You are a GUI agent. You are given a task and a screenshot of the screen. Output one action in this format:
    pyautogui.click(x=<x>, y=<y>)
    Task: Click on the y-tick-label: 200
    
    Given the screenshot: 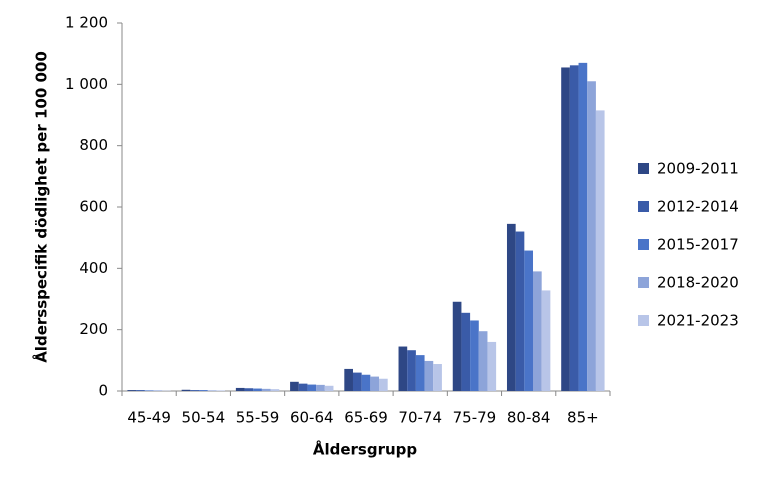 What is the action you would take?
    pyautogui.click(x=93, y=329)
    